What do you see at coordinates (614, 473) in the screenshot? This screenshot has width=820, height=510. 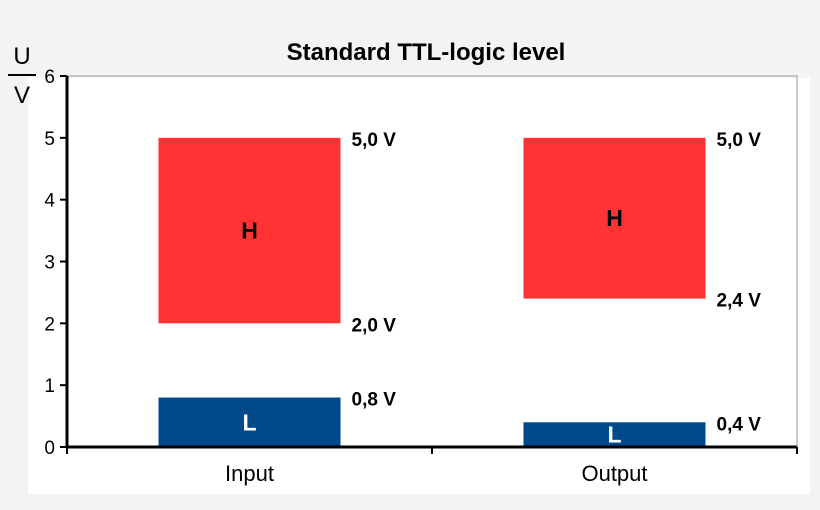 I see `x-tick-label-output: Output` at bounding box center [614, 473].